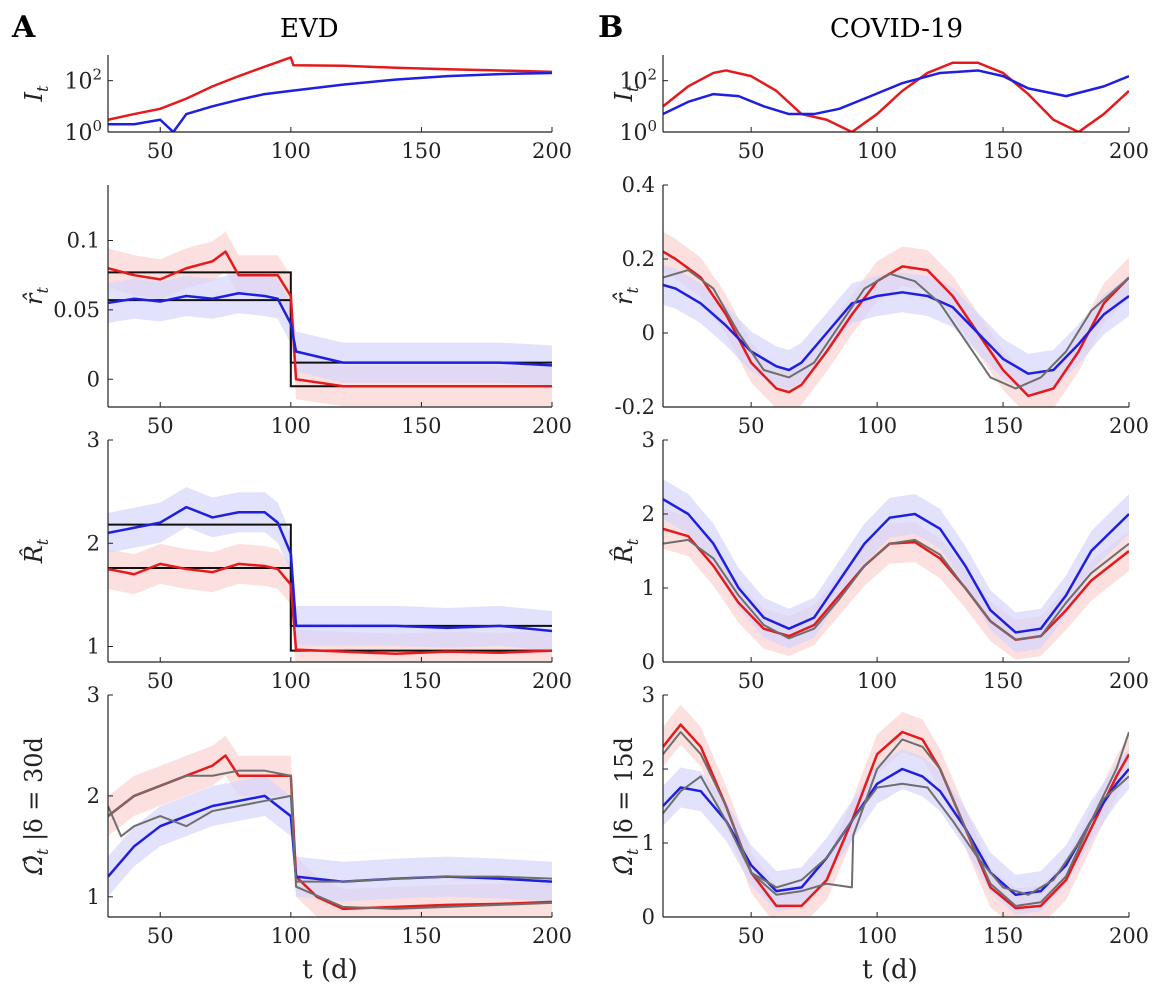  I want to click on panel-letter-a: A, so click(24, 27).